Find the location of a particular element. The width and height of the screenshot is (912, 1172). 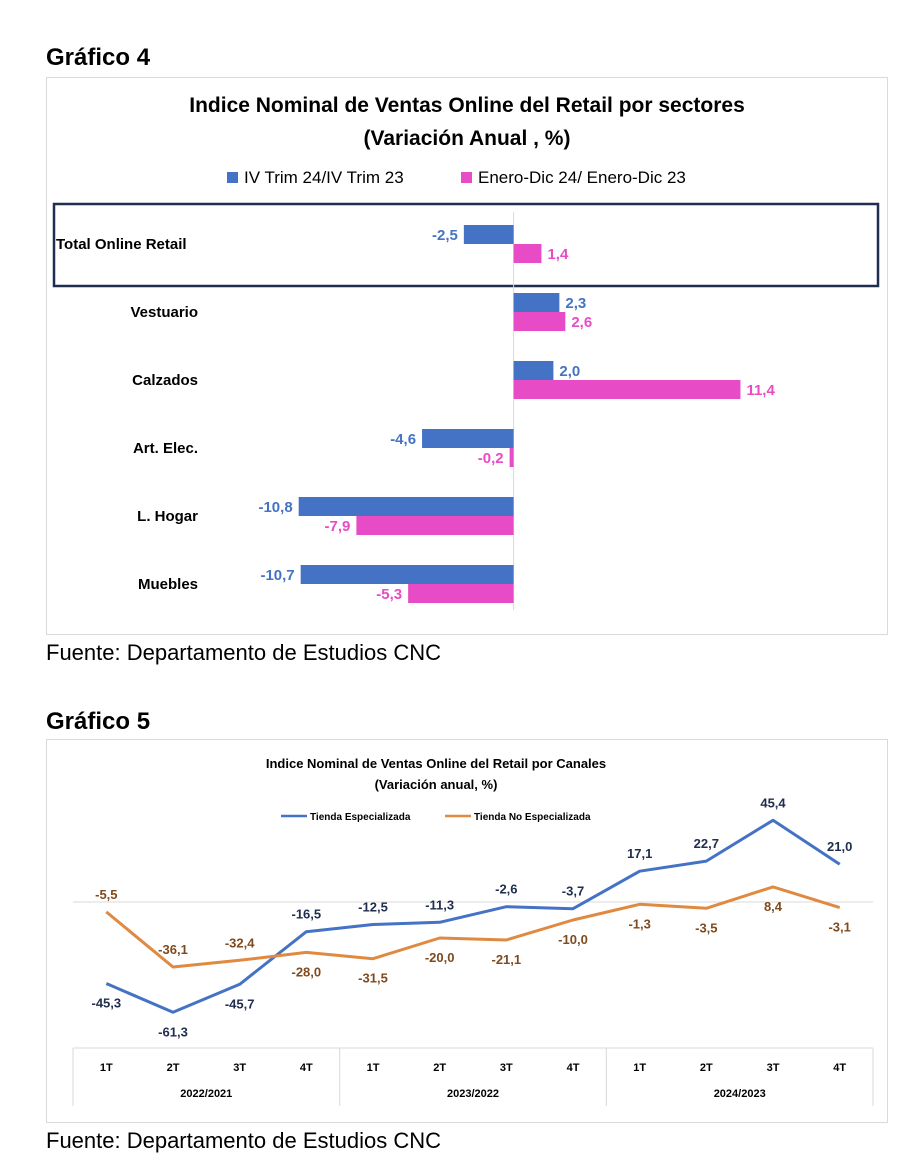

legend-label-line-2: Tienda No Especializada is located at coordinates (532, 817).